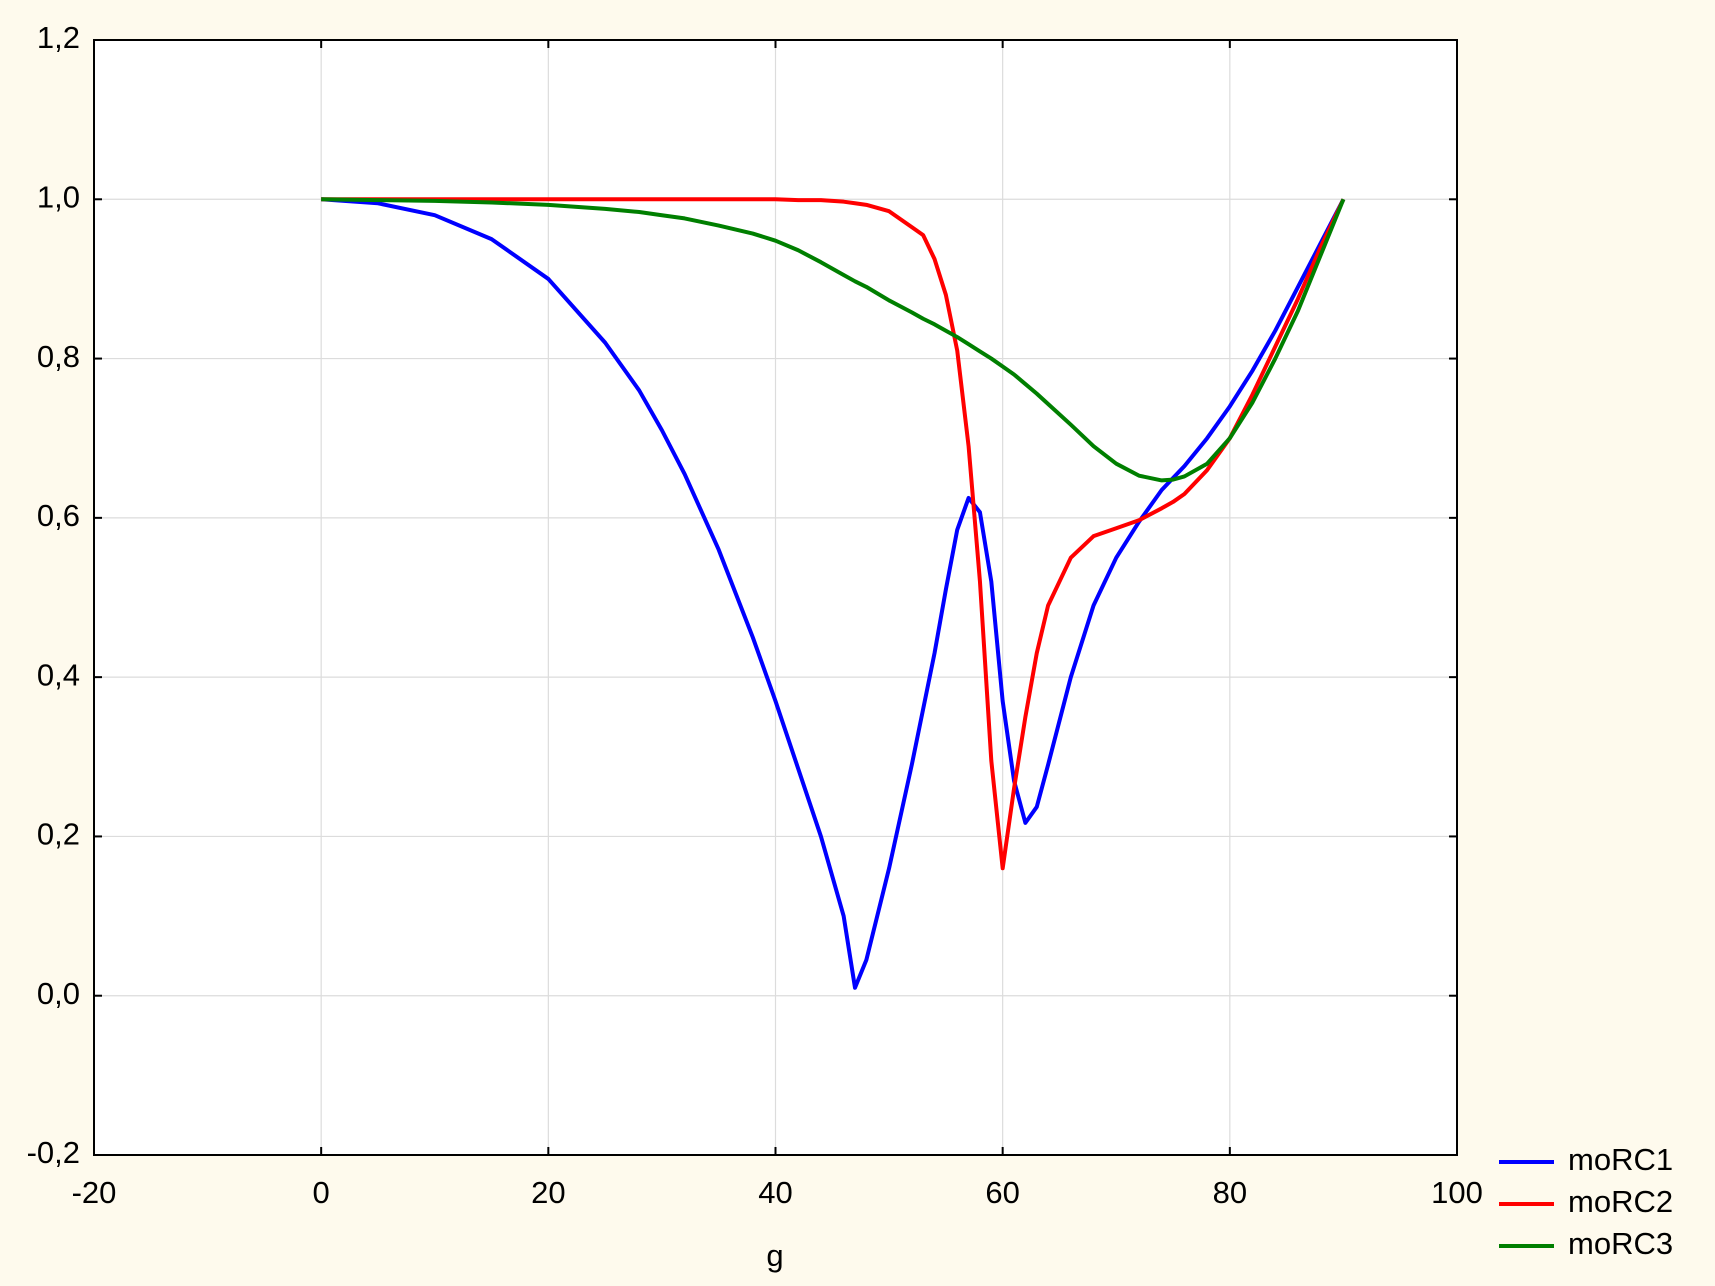 The height and width of the screenshot is (1286, 1715). Describe the element at coordinates (94, 1192) in the screenshot. I see `x-tick-label: -20` at that location.